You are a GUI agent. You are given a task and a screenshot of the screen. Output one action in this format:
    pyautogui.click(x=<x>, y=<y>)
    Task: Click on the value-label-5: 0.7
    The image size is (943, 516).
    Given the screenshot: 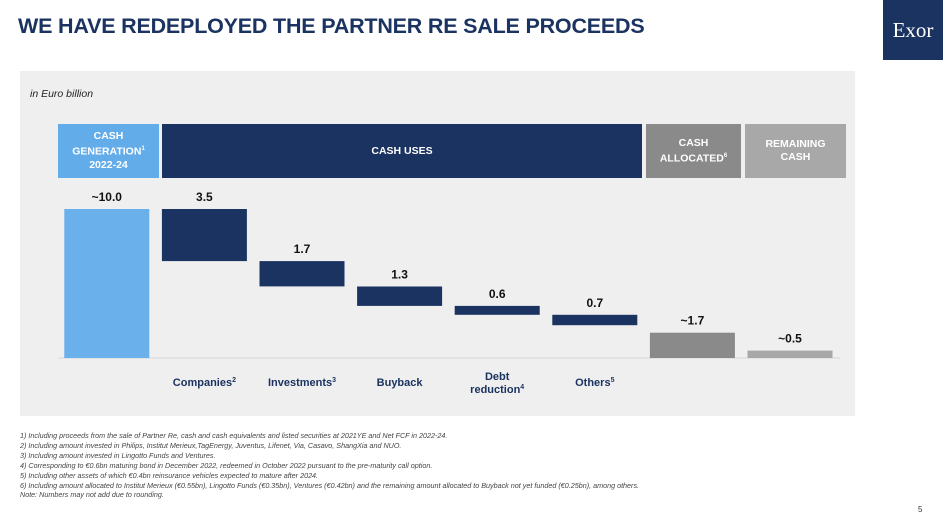 What is the action you would take?
    pyautogui.click(x=594, y=303)
    